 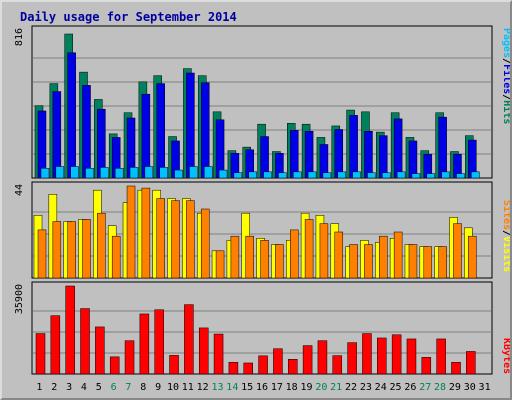 What do you see at coordinates (247, 387) in the screenshot?
I see `x-tick-label-day-15: 15` at bounding box center [247, 387].